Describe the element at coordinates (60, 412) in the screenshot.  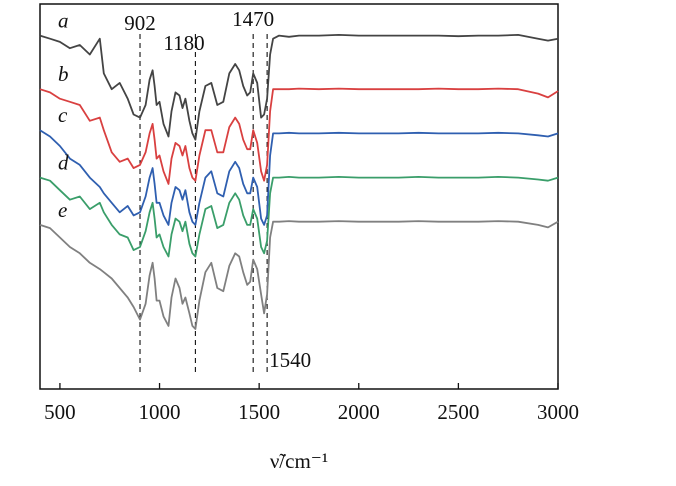
I see `x-tick-label: 500` at that location.